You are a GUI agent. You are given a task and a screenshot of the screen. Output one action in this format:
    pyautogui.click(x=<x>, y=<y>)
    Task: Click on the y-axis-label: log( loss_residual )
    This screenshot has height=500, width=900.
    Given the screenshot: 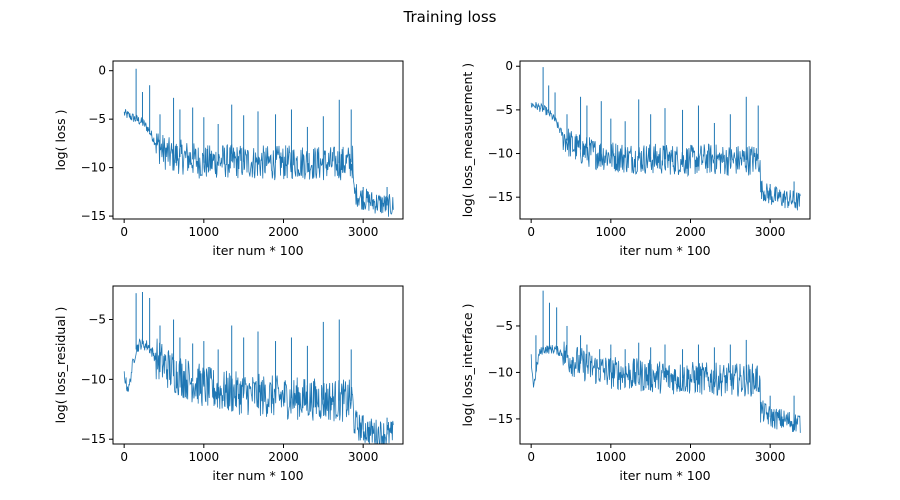 What is the action you would take?
    pyautogui.click(x=60, y=365)
    